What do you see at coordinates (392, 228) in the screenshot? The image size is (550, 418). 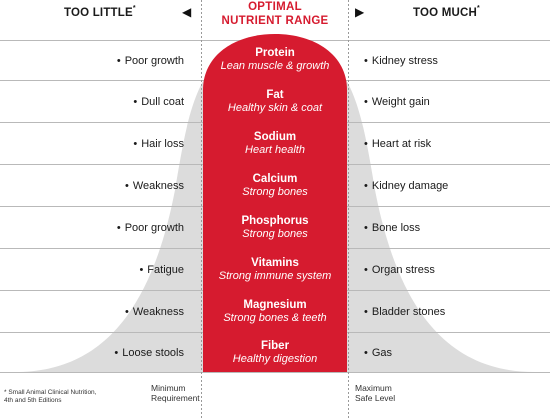 I see `excess-item: • Bone loss` at bounding box center [392, 228].